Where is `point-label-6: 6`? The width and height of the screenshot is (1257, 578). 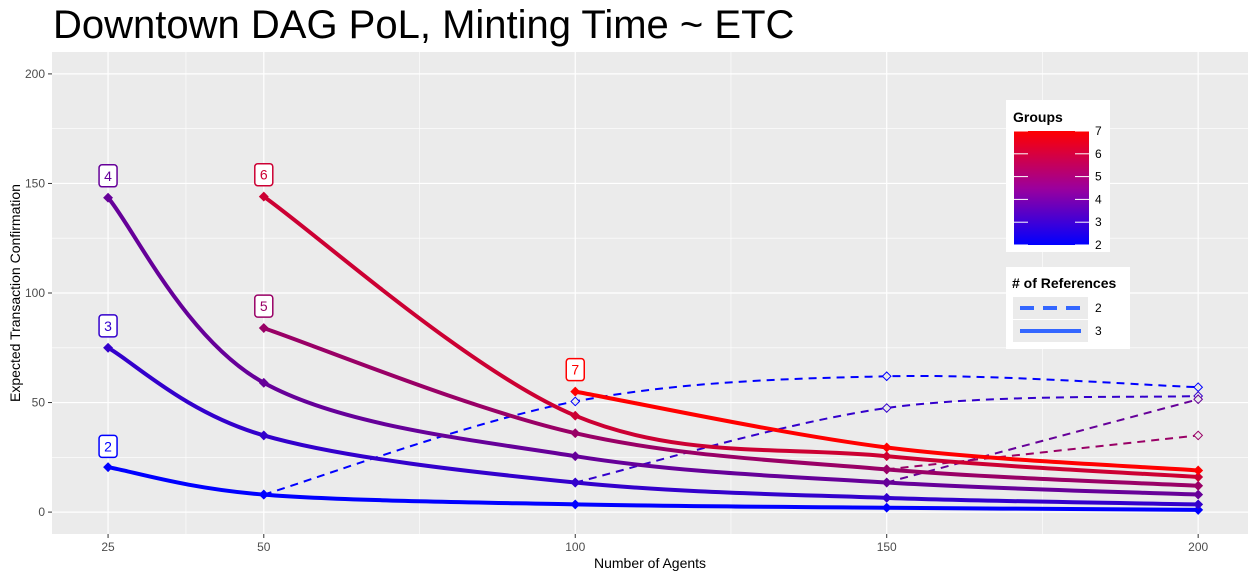 point-label-6: 6 is located at coordinates (264, 175).